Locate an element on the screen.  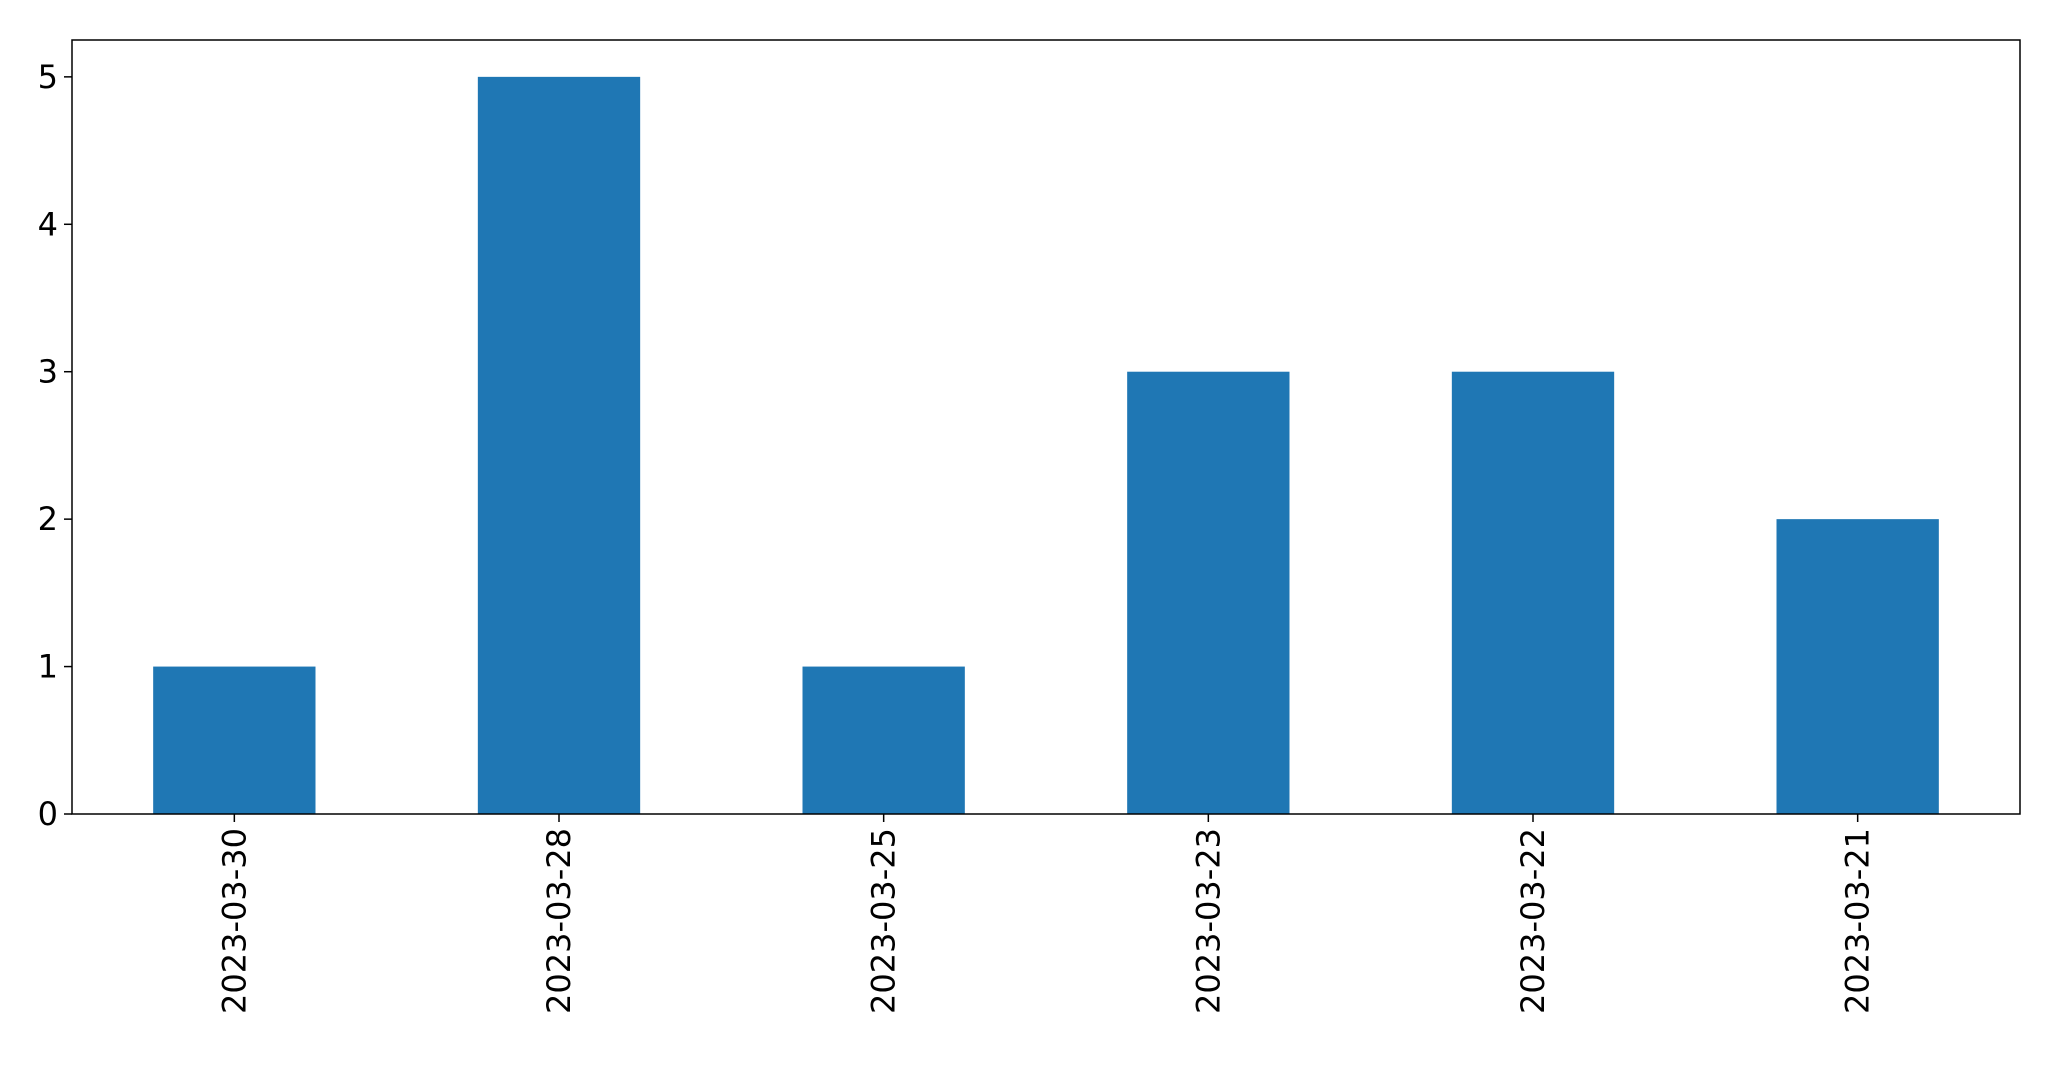
y-tick-label: 0 is located at coordinates (48, 814).